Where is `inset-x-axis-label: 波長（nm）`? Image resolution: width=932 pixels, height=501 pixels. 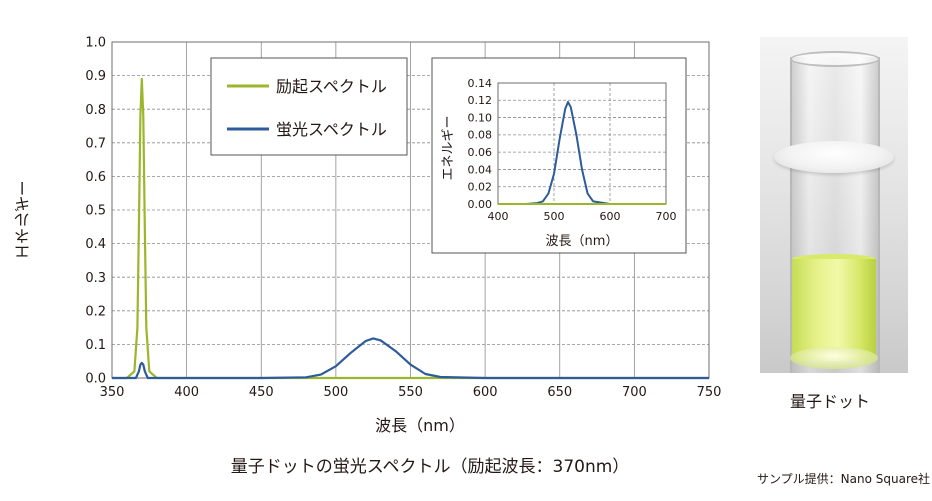 inset-x-axis-label: 波長（nm） is located at coordinates (582, 241).